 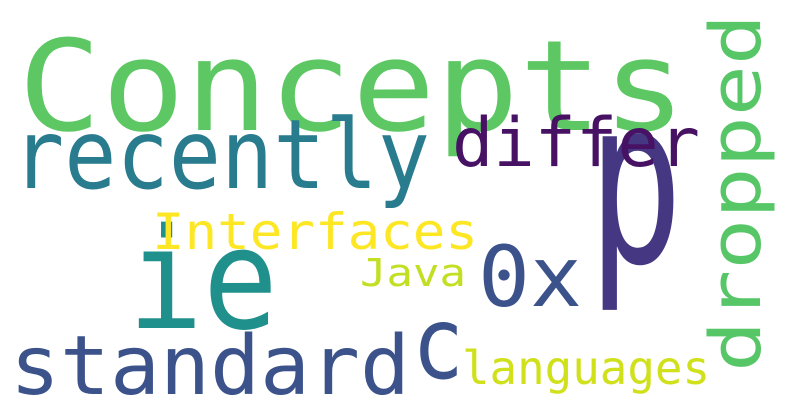 What do you see at coordinates (413, 273) in the screenshot?
I see `word-java: Java` at bounding box center [413, 273].